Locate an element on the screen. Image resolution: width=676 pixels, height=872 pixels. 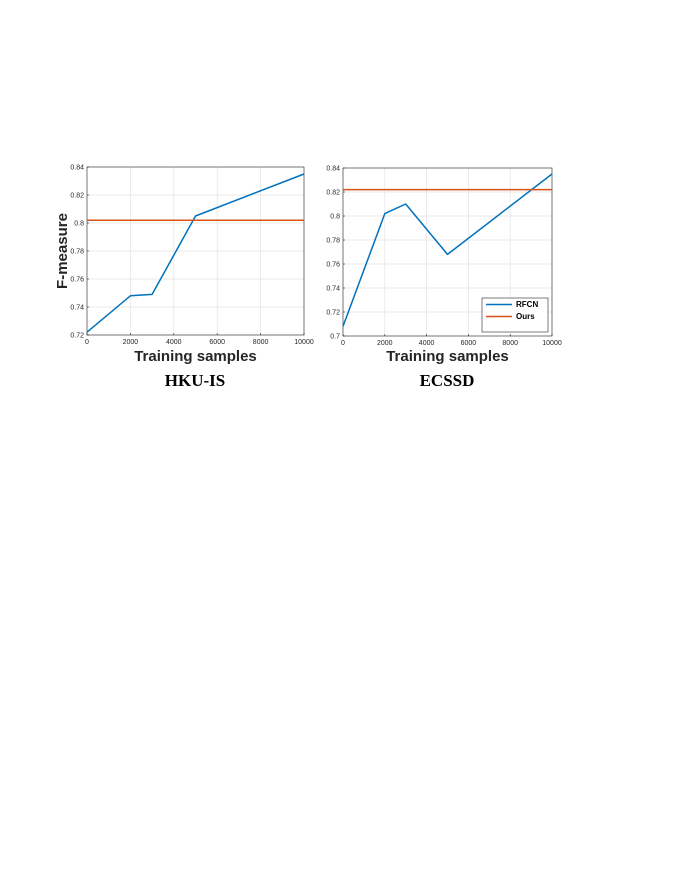
chart-title: HKU-IS is located at coordinates (195, 380).